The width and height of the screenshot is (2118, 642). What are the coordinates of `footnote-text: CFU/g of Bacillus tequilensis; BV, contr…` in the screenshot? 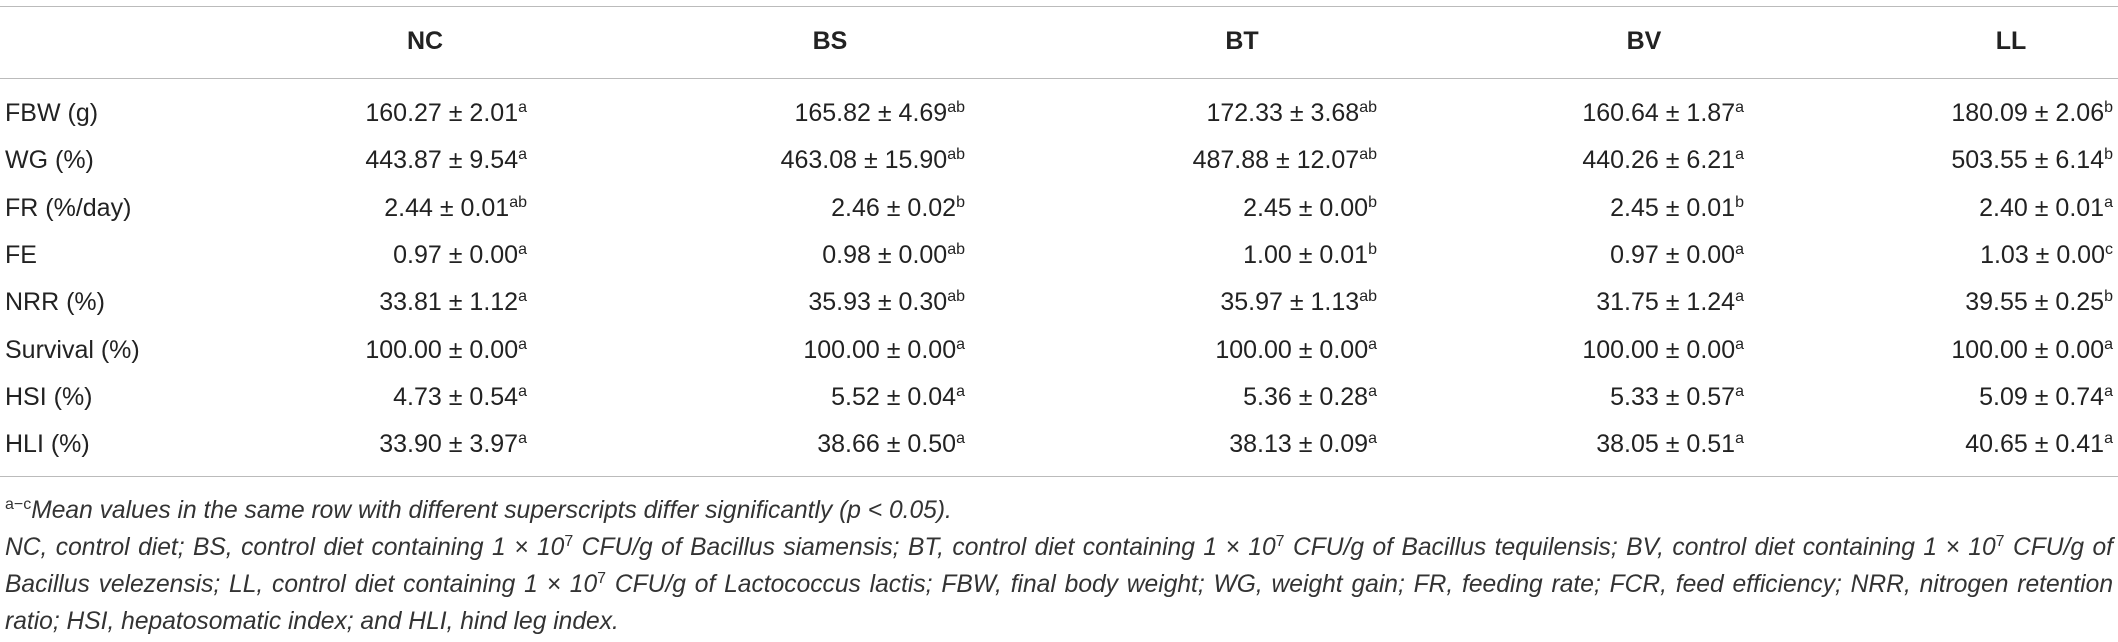 It's located at (1640, 547).